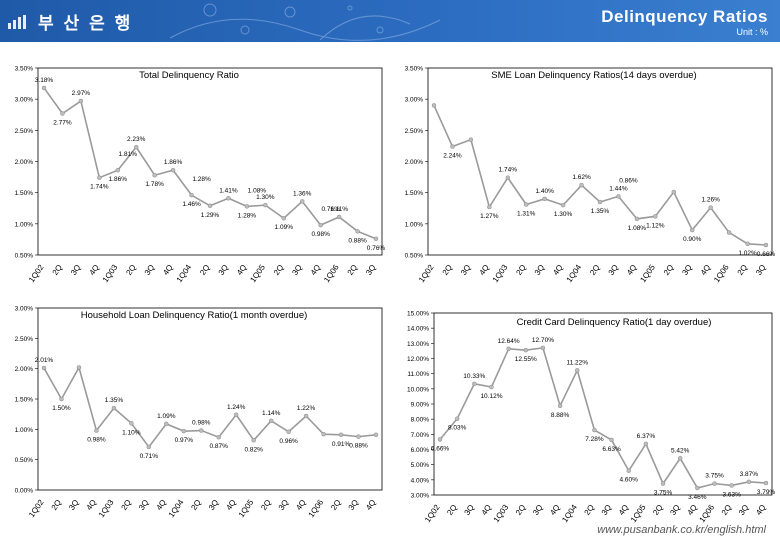  Describe the element at coordinates (710, 200) in the screenshot. I see `data-label: 1.26%` at that location.